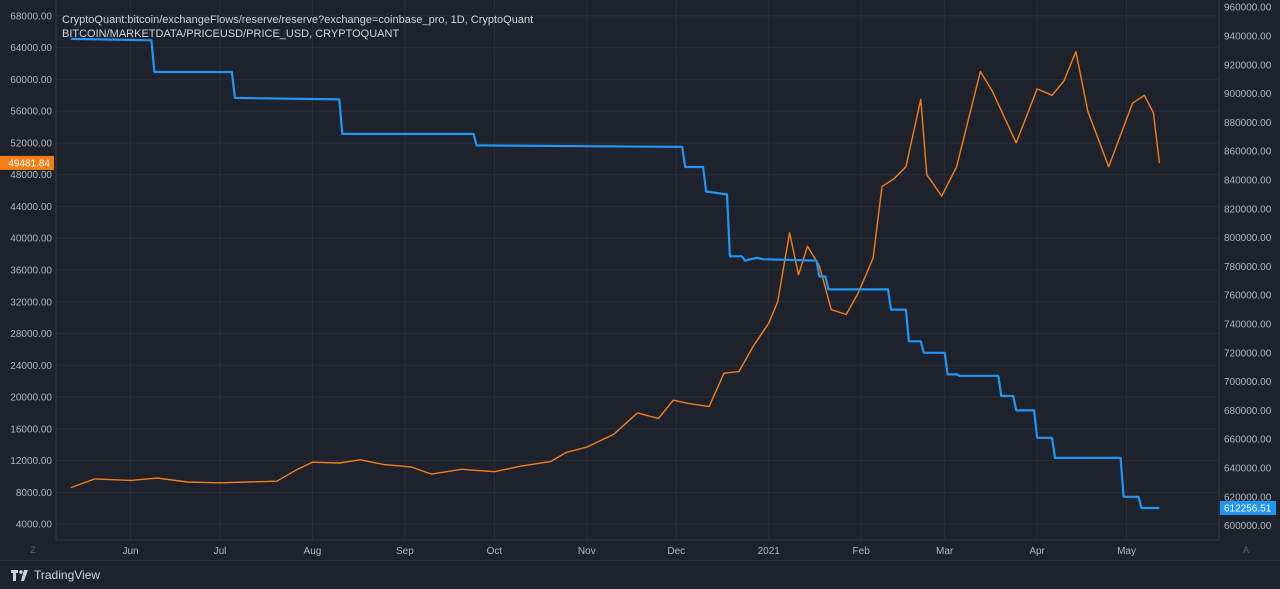 This screenshot has width=1280, height=589. Describe the element at coordinates (1248, 152) in the screenshot. I see `right-tick-label: 860000.00` at that location.